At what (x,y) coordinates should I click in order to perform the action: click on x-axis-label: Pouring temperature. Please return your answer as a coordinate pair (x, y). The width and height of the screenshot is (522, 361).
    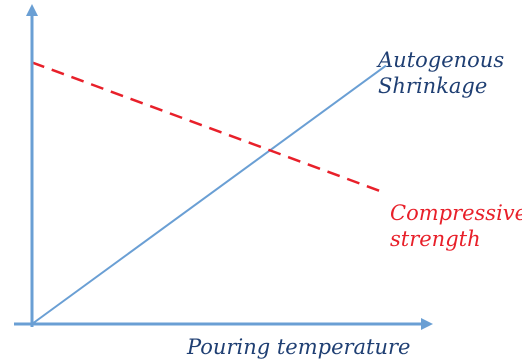
    Looking at the image, I should click on (298, 347).